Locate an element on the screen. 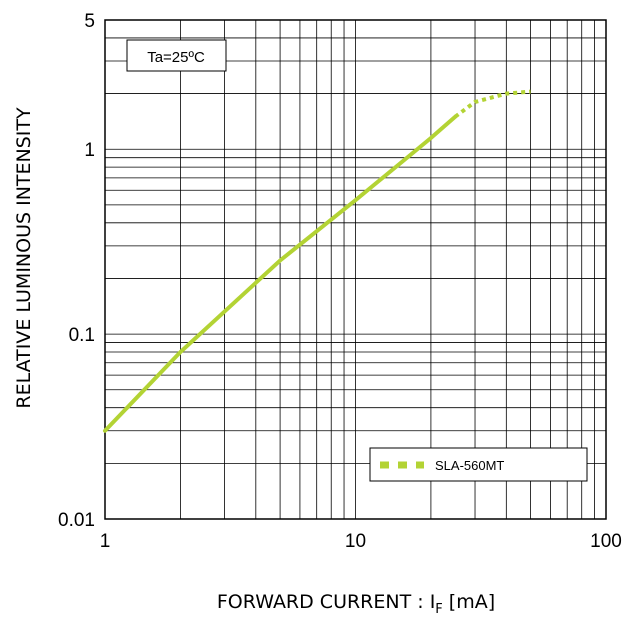 The height and width of the screenshot is (627, 629). y-tick-label: 1 is located at coordinates (89, 150).